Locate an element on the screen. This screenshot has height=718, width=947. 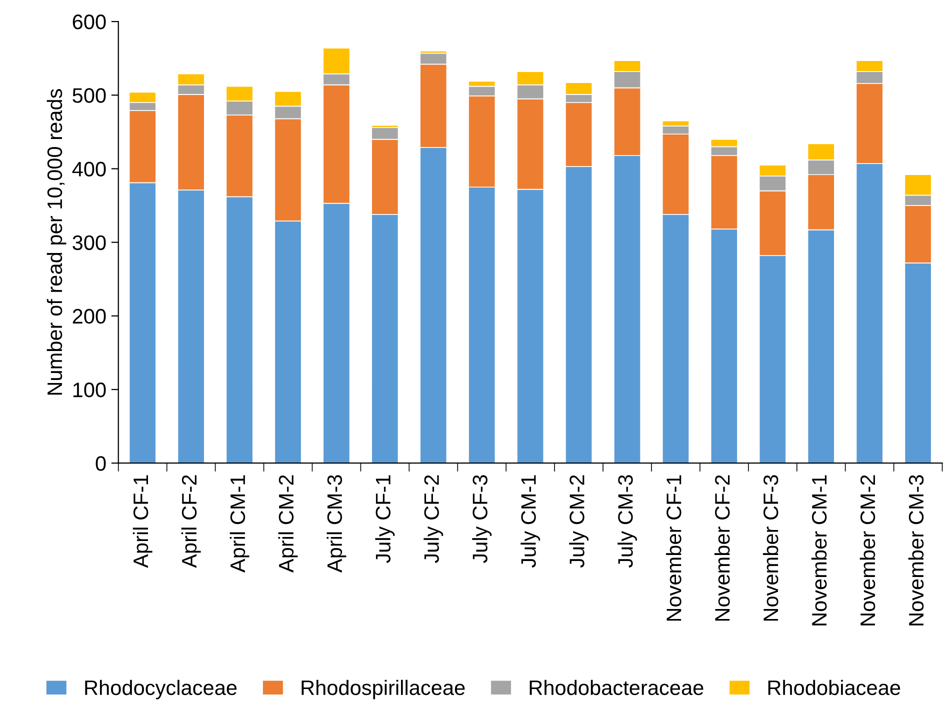
x-tick-label: November CM-3 is located at coordinates (916, 550).